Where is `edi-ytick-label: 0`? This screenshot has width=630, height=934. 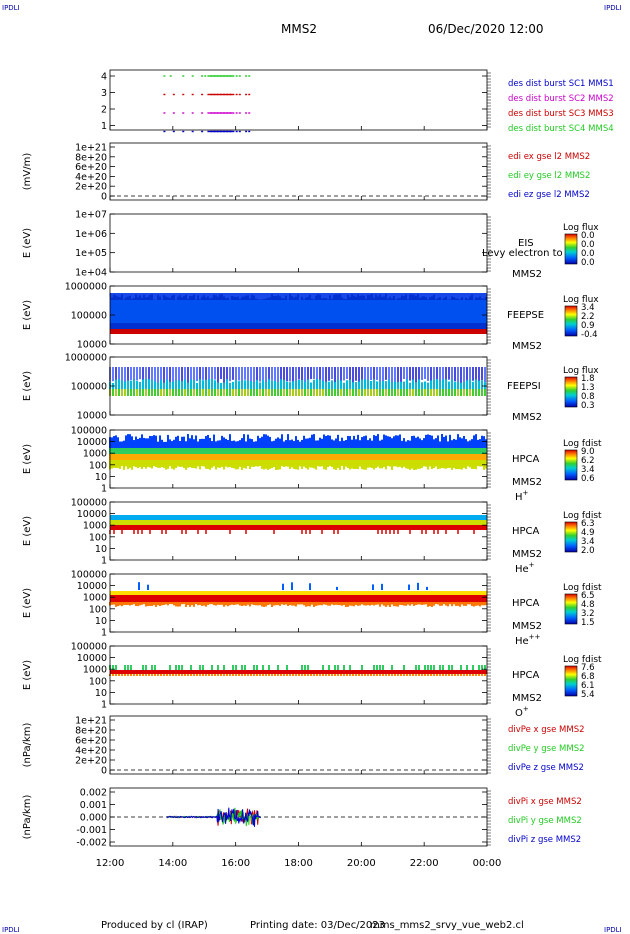
edi-ytick-label: 0 is located at coordinates (104, 197).